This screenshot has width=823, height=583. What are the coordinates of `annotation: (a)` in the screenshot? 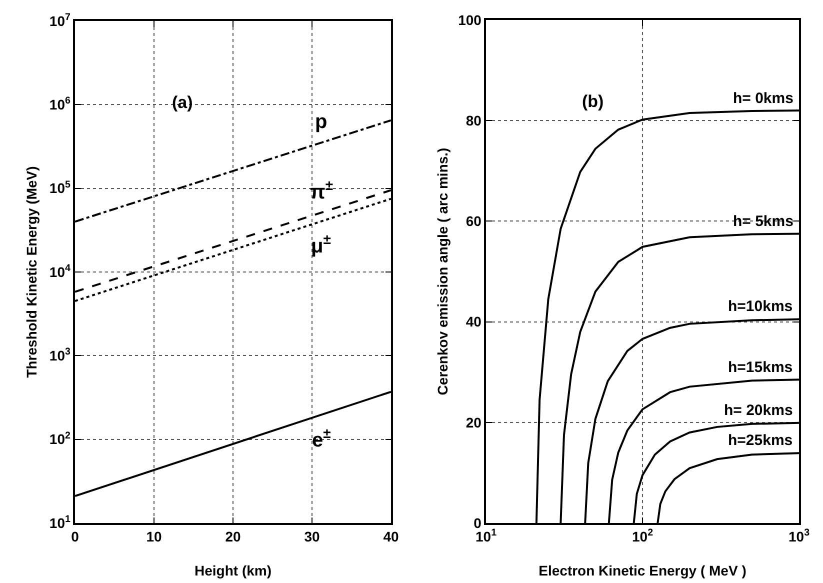 It's located at (182, 102).